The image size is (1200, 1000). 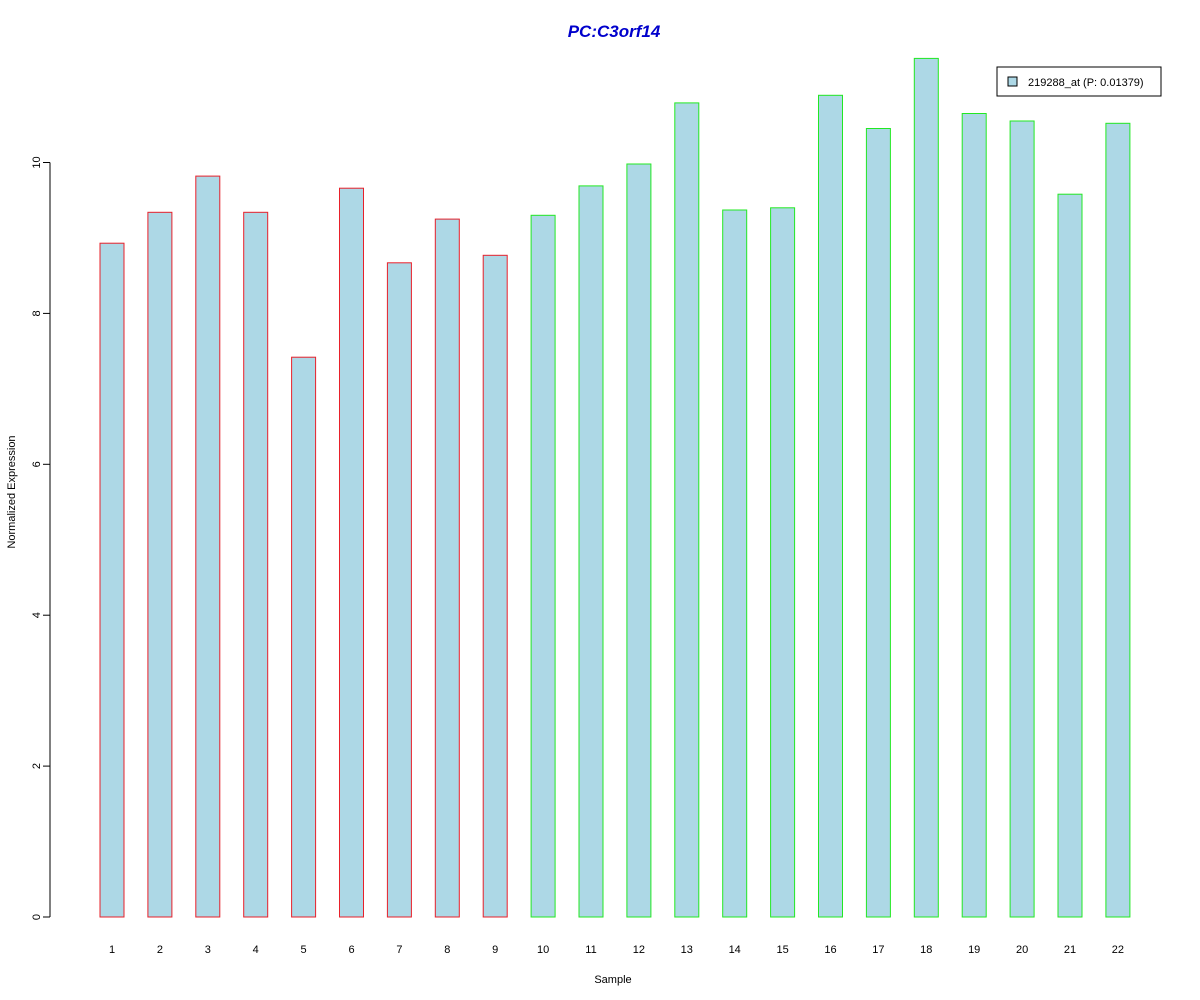 What do you see at coordinates (37, 162) in the screenshot?
I see `y-tick-label: 10` at bounding box center [37, 162].